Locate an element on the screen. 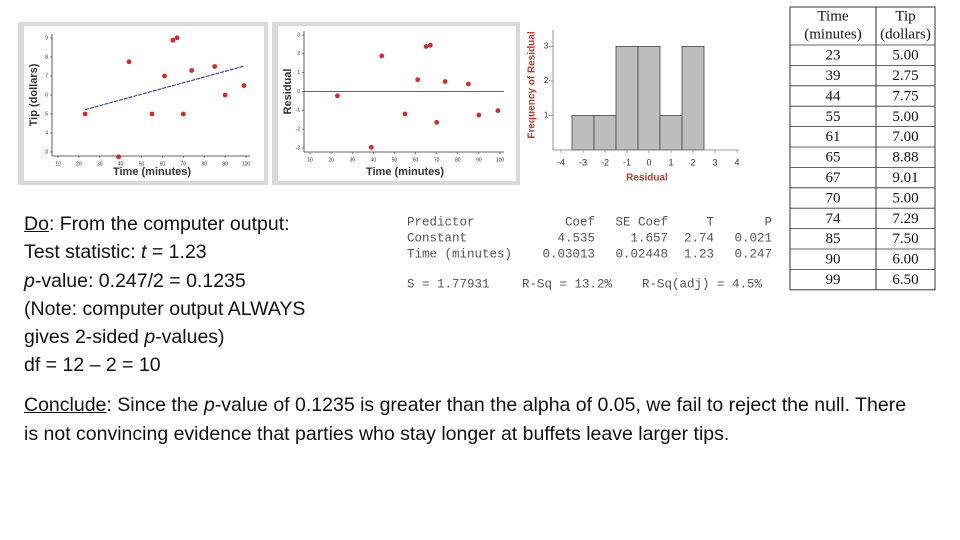 The image size is (960, 540). line: gives 2-sided p-values) is located at coordinates (164, 337).